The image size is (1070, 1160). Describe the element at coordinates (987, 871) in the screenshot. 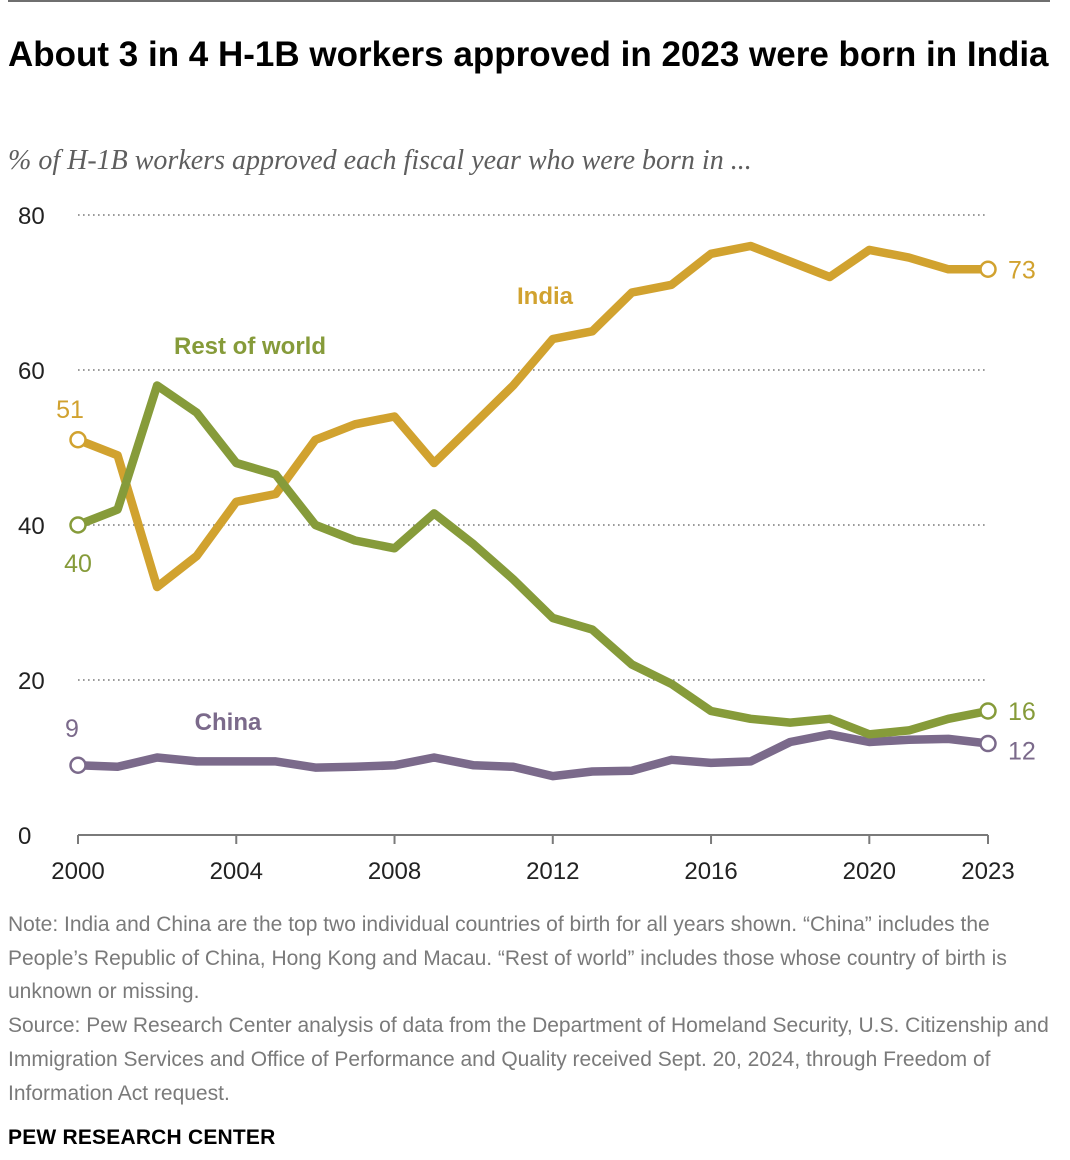

I see `x-tick-label: 2023` at that location.